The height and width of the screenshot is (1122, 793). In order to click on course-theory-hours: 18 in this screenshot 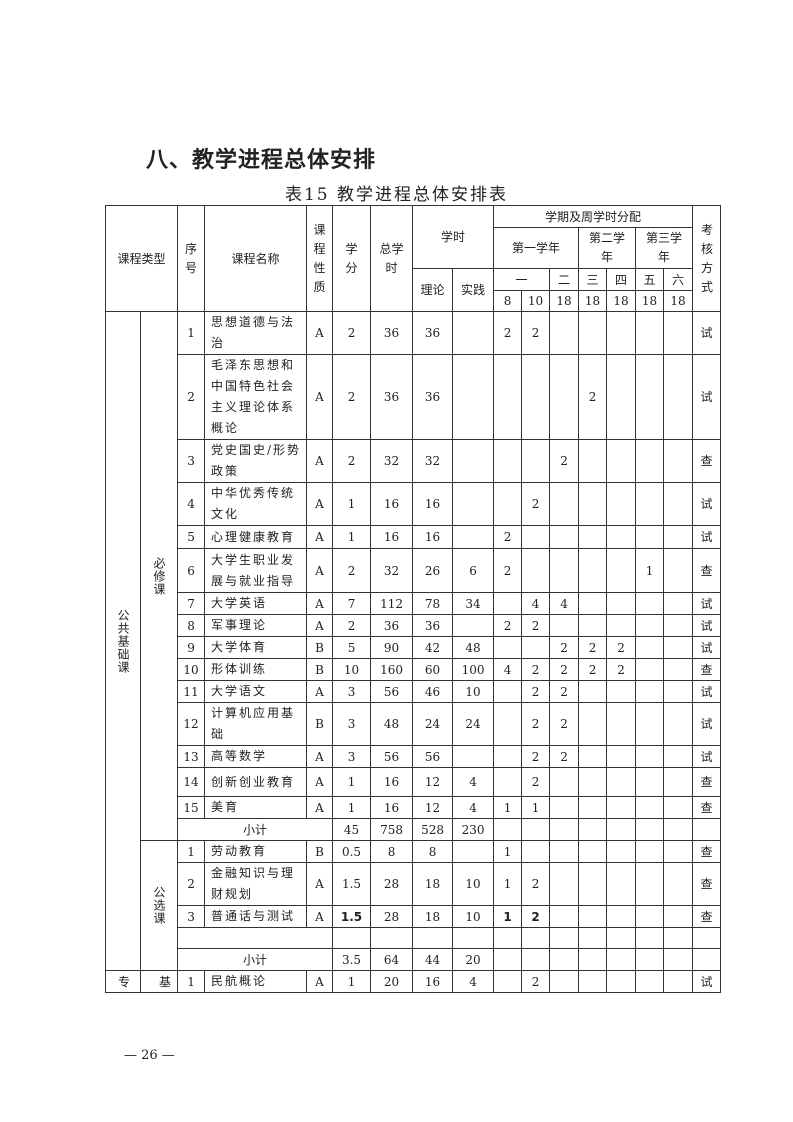, I will do `click(433, 916)`.